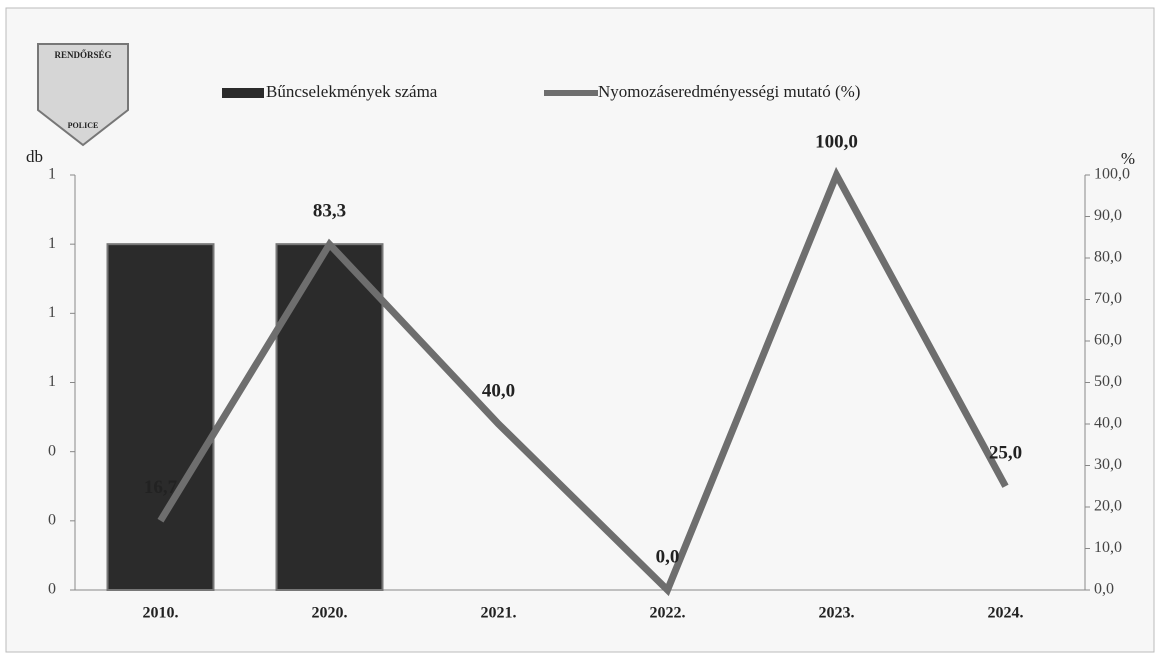 The width and height of the screenshot is (1160, 658). I want to click on legend-label: Nyomozáseredményességi mutató (%), so click(729, 91).